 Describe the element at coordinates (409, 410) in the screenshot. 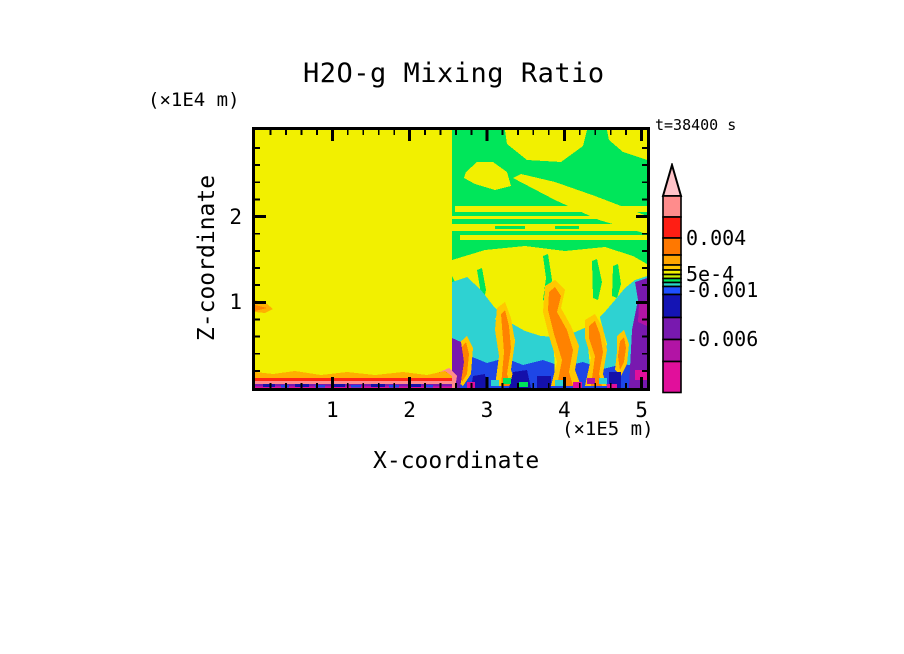

I see `x-tick-label: 2` at that location.